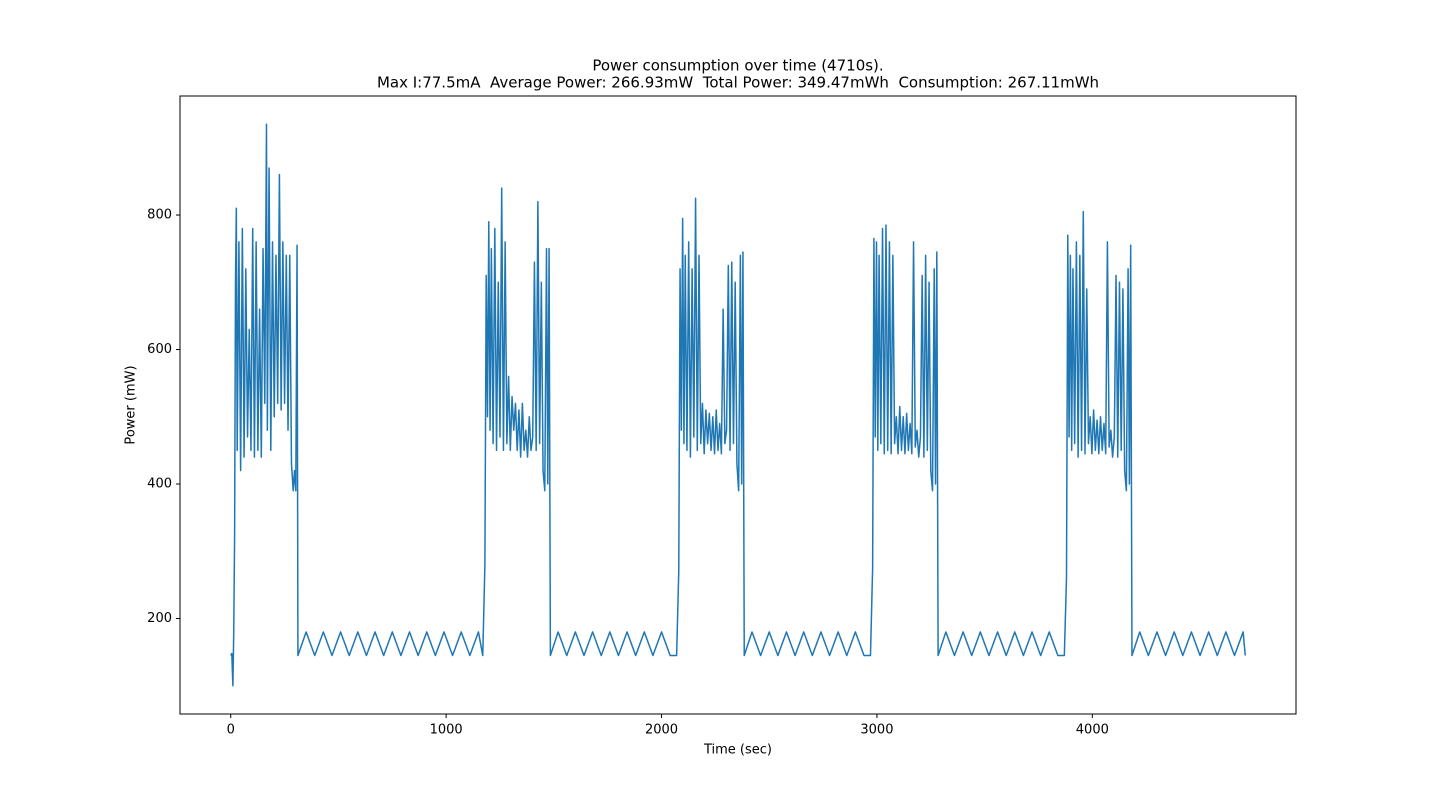  What do you see at coordinates (737, 66) in the screenshot?
I see `chart-title: Power consumption over time (4710s).` at bounding box center [737, 66].